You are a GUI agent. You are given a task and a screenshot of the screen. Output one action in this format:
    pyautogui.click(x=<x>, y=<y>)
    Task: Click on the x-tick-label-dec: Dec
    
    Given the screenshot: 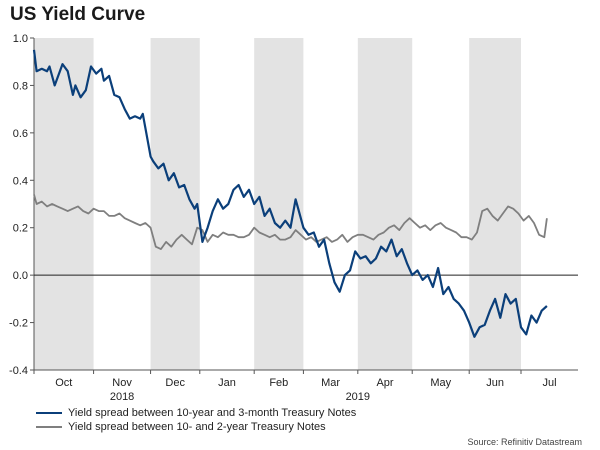 What is the action you would take?
    pyautogui.click(x=175, y=383)
    